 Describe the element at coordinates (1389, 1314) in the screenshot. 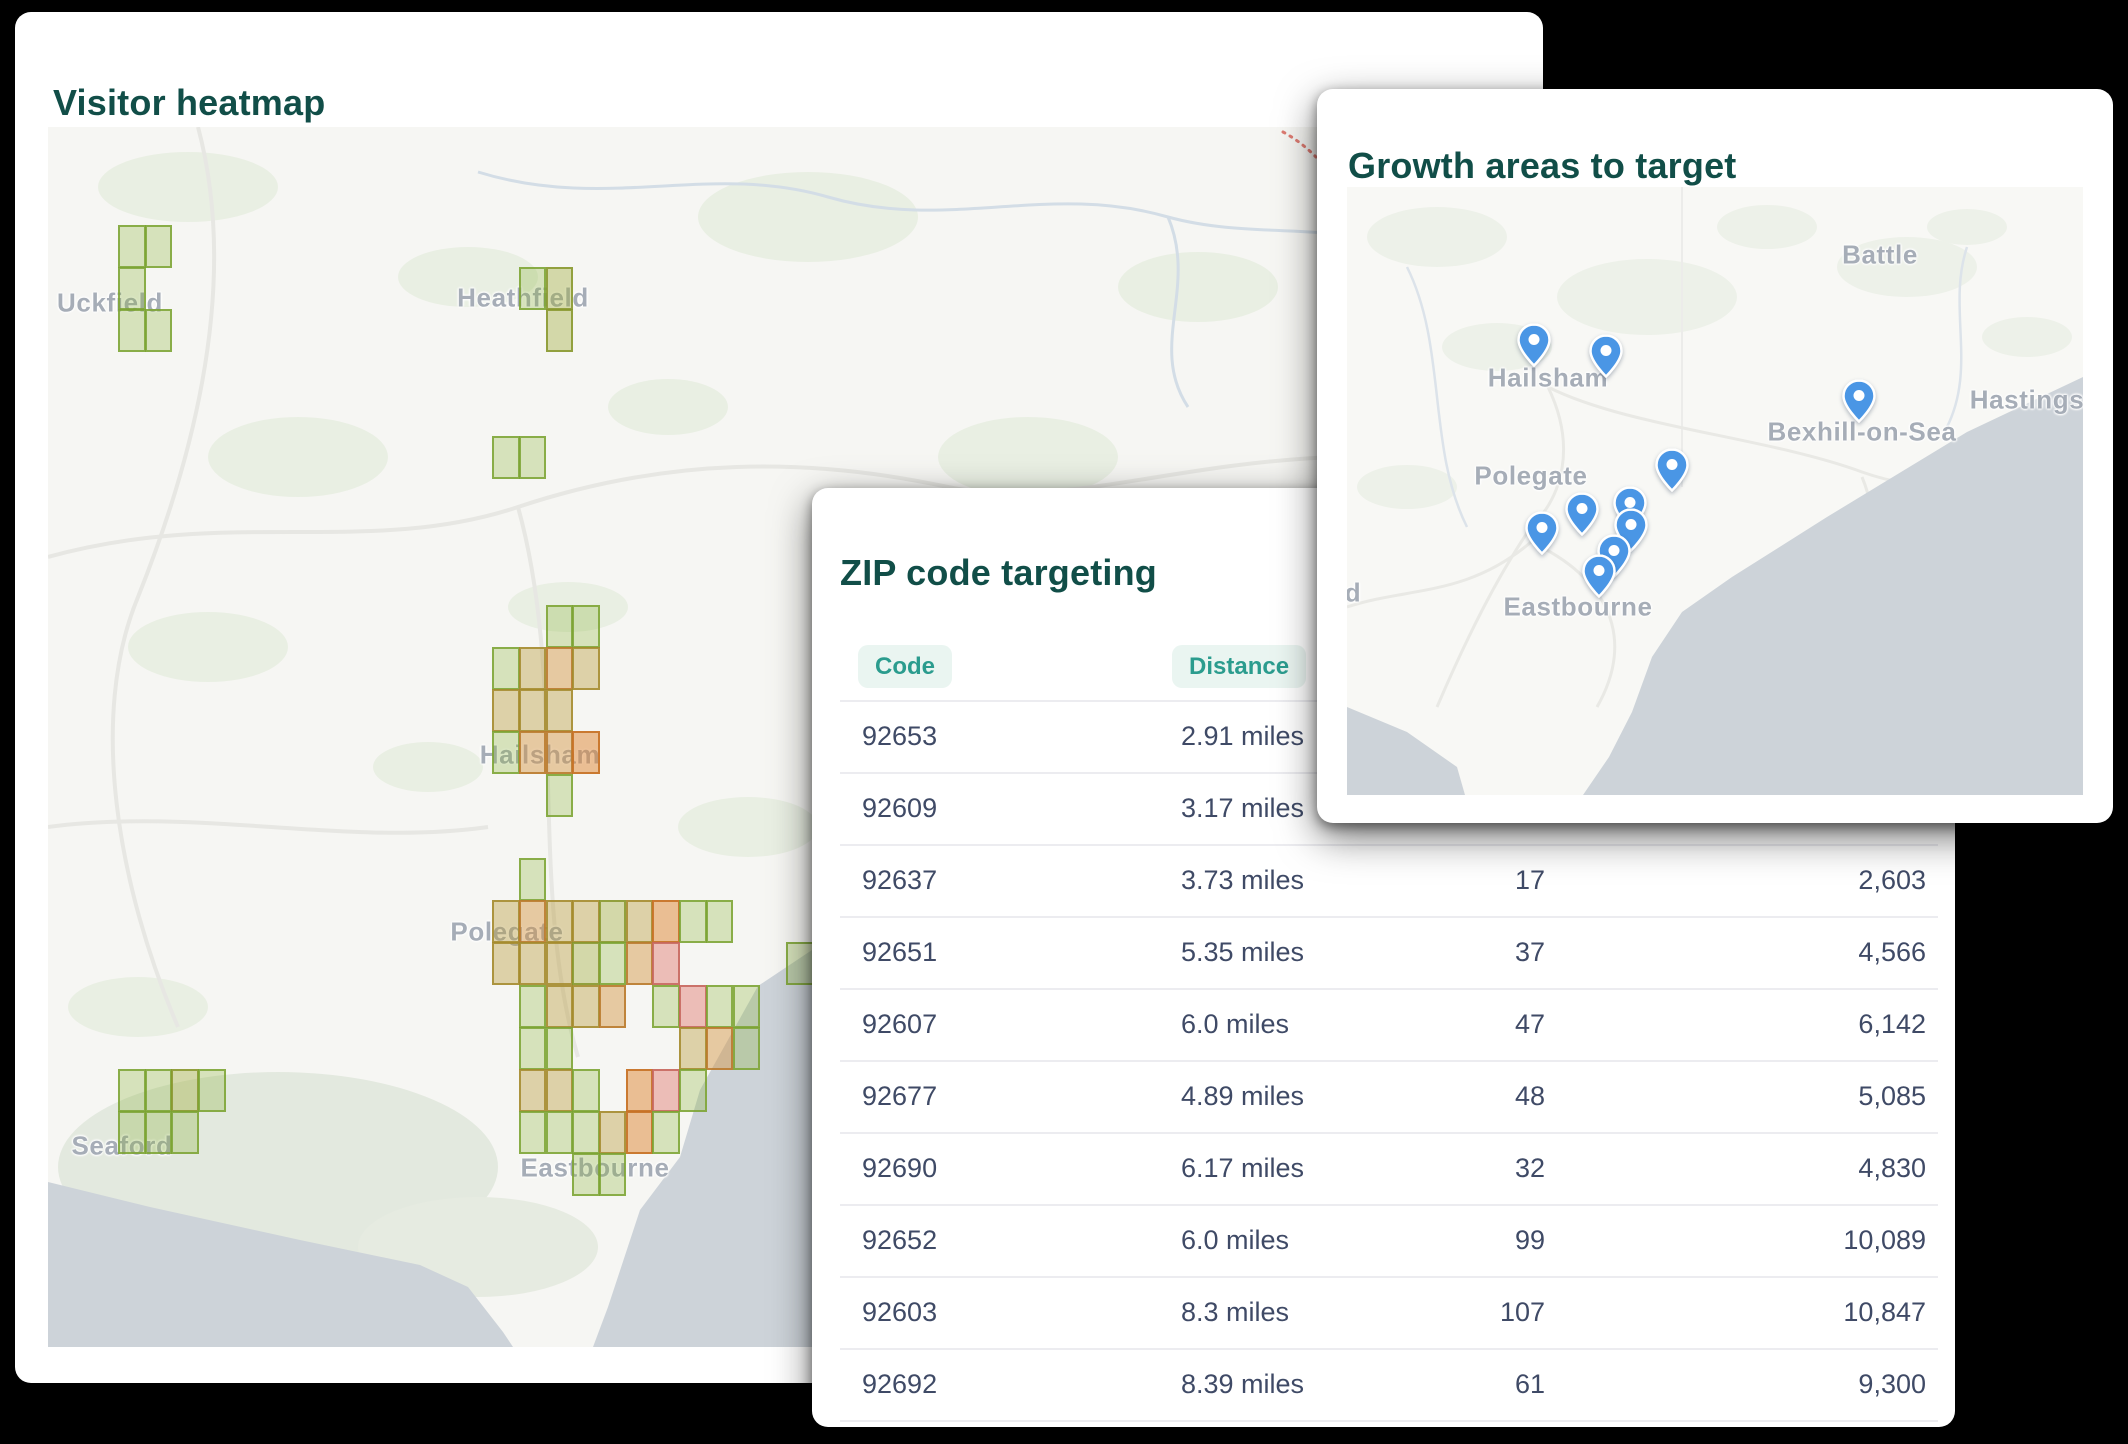

I see `zip-table-row: 92603 8.3 miles 107 10,847` at that location.